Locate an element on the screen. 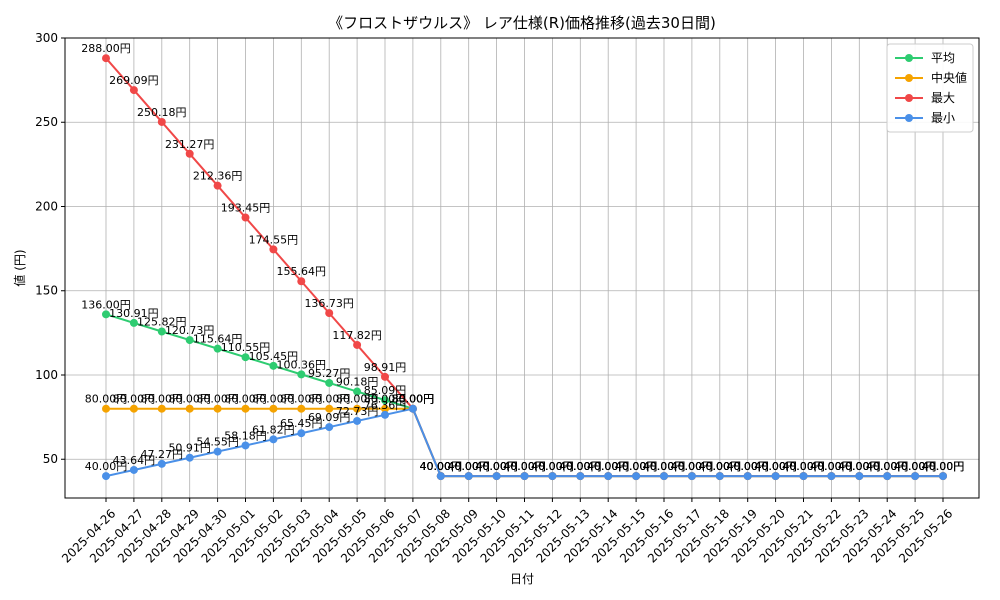 The image size is (1000, 600). x-axis-label: 日付 is located at coordinates (522, 579).